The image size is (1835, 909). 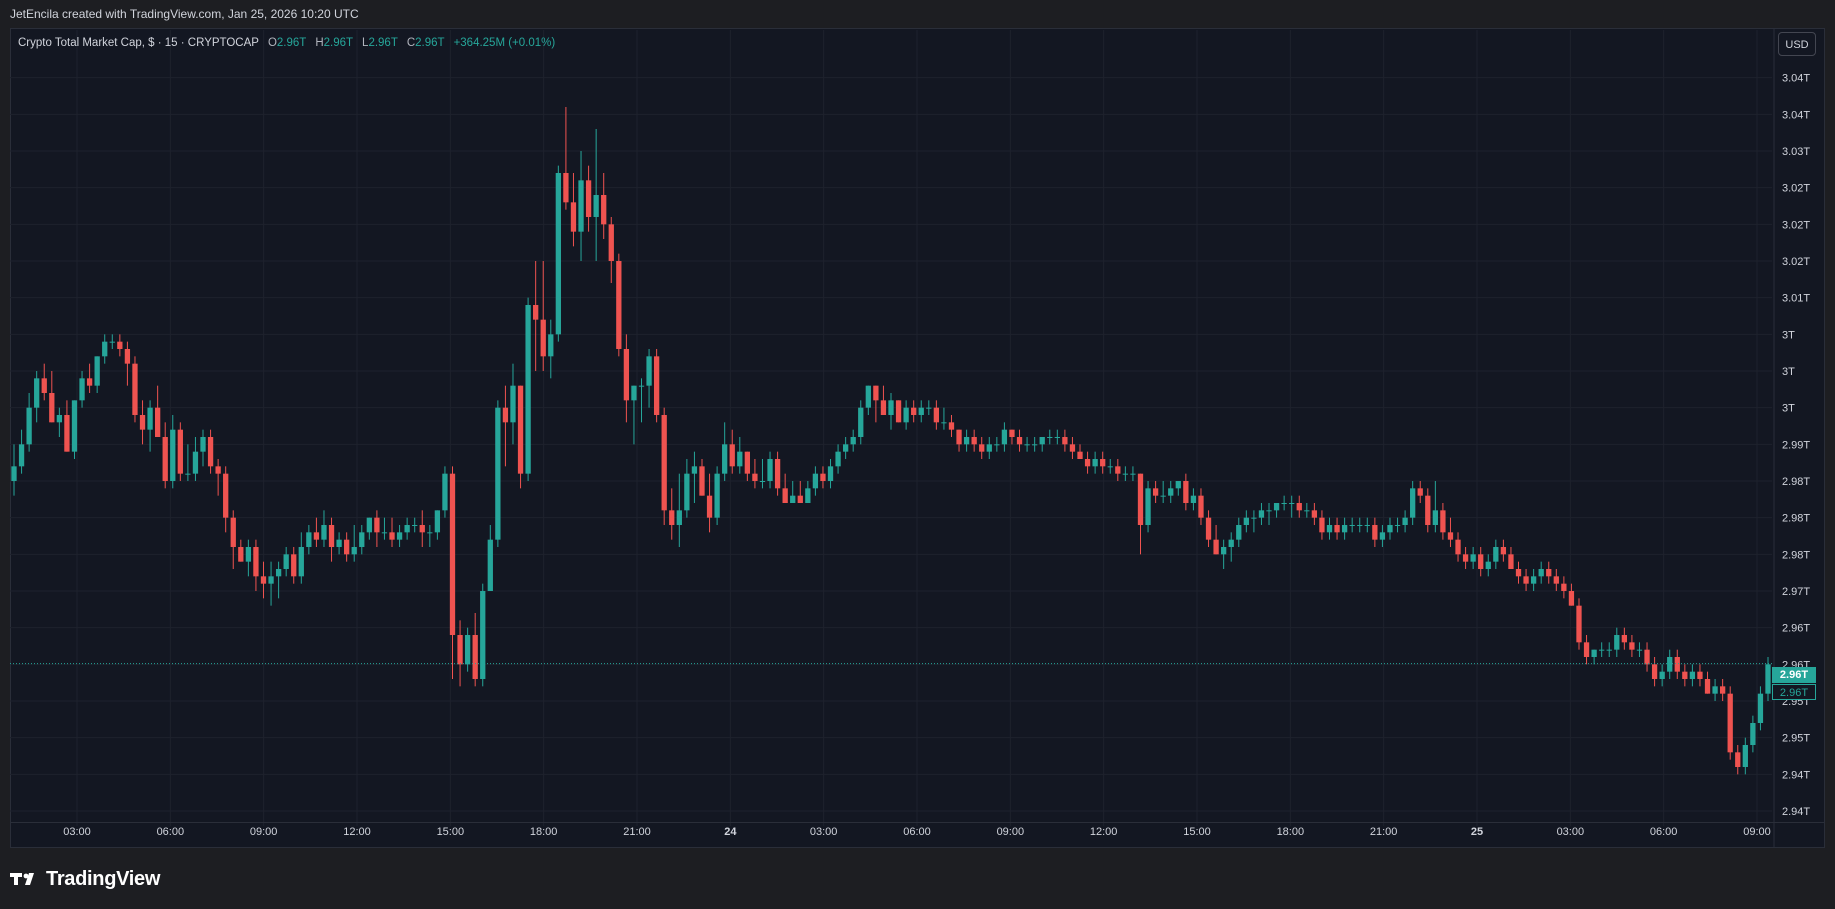 I want to click on x-tick-label: 09:00, so click(x=264, y=832).